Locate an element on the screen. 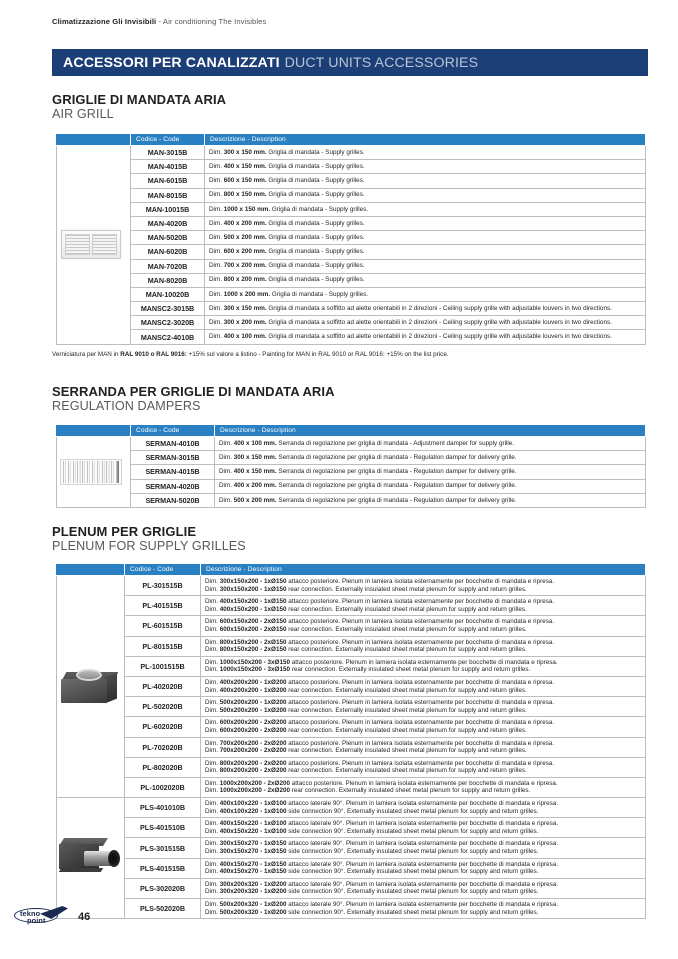 The width and height of the screenshot is (678, 959). page-number: 46 is located at coordinates (84, 917).